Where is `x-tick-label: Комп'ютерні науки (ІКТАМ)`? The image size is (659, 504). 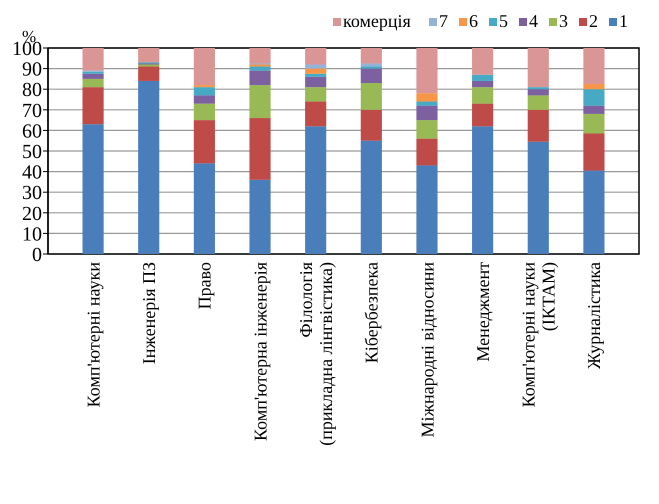
x-tick-label: Комп'ютерні науки (ІКТАМ) is located at coordinates (538, 335).